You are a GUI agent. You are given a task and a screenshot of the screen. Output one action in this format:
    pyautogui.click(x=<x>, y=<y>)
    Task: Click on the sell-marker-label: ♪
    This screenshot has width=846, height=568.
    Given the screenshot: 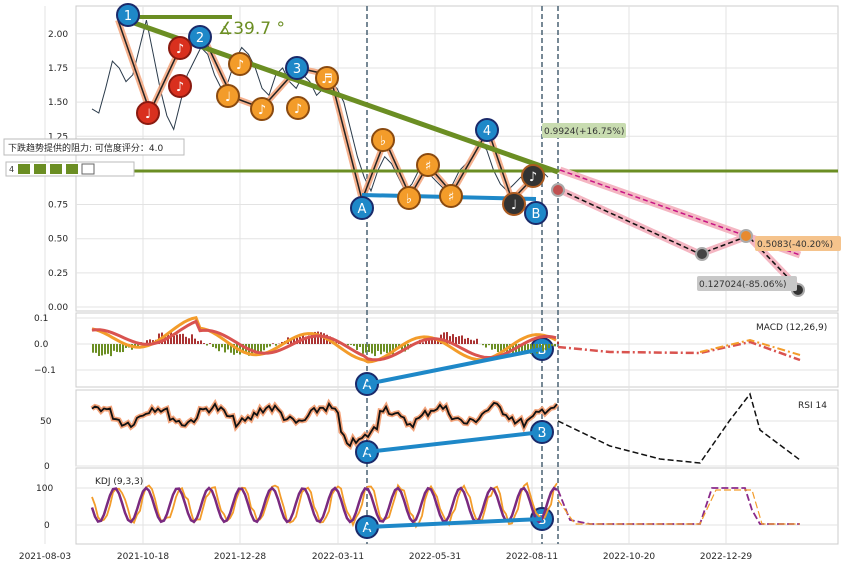 What is the action you would take?
    pyautogui.click(x=180, y=49)
    